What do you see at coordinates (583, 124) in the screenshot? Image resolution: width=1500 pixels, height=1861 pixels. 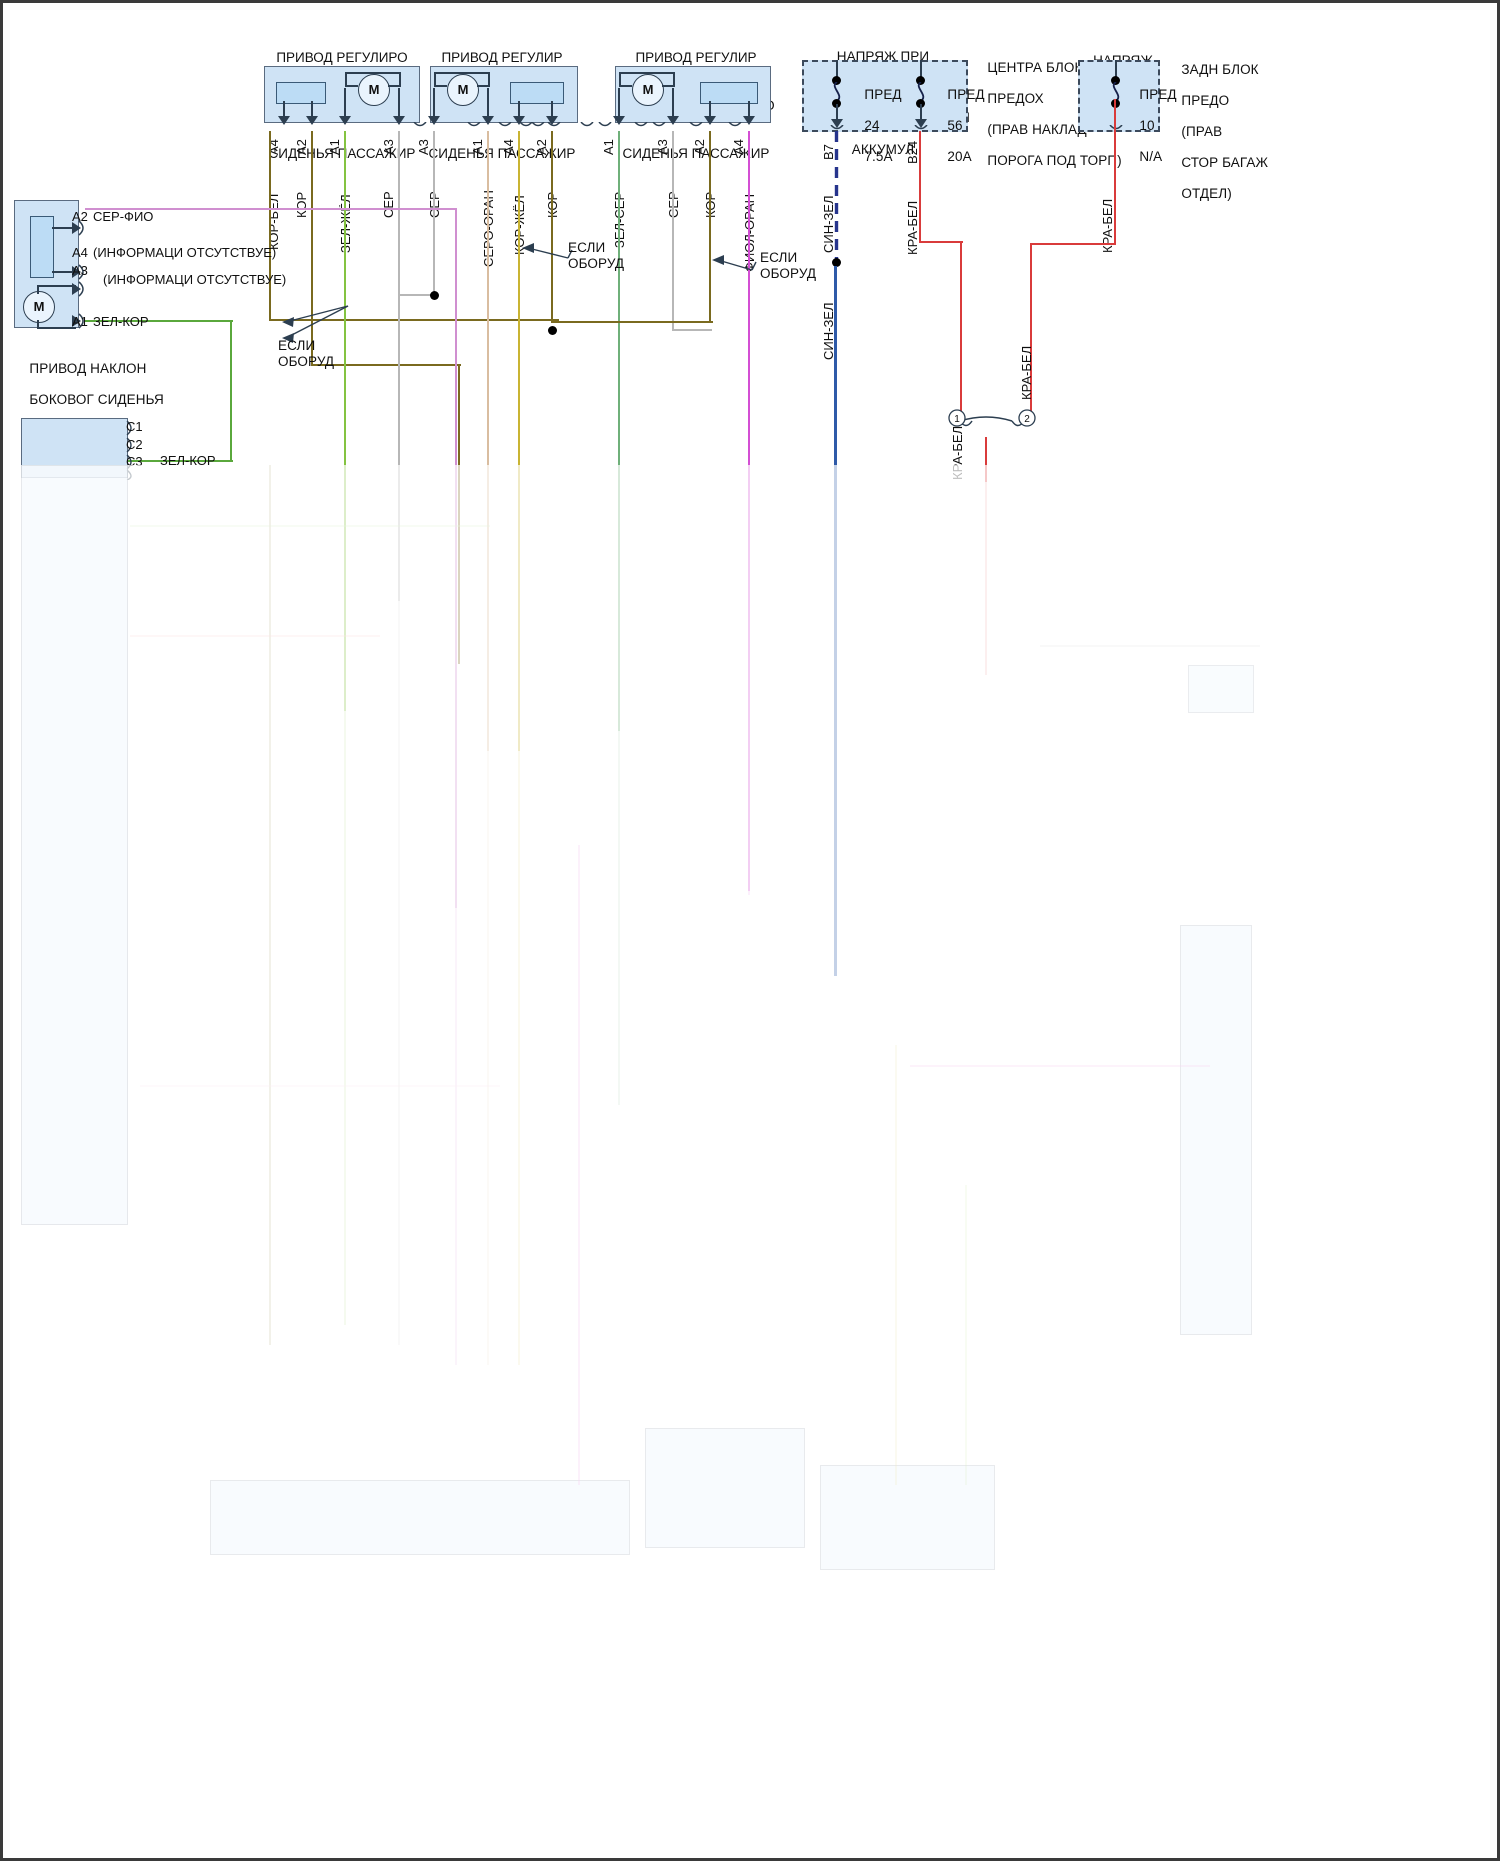 I see `connector-brackets` at bounding box center [583, 124].